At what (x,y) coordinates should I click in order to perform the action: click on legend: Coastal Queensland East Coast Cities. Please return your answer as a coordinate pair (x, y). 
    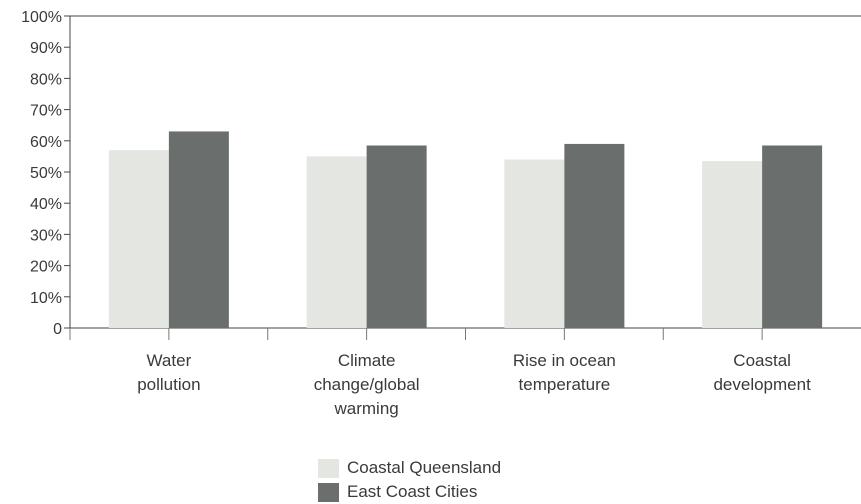
    Looking at the image, I should click on (409, 480).